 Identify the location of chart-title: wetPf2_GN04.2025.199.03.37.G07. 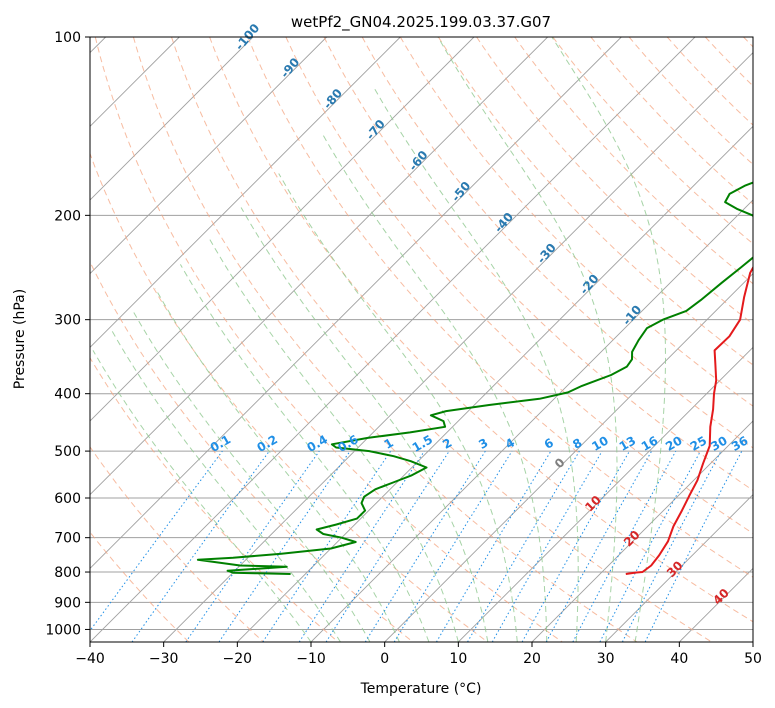
(421, 22).